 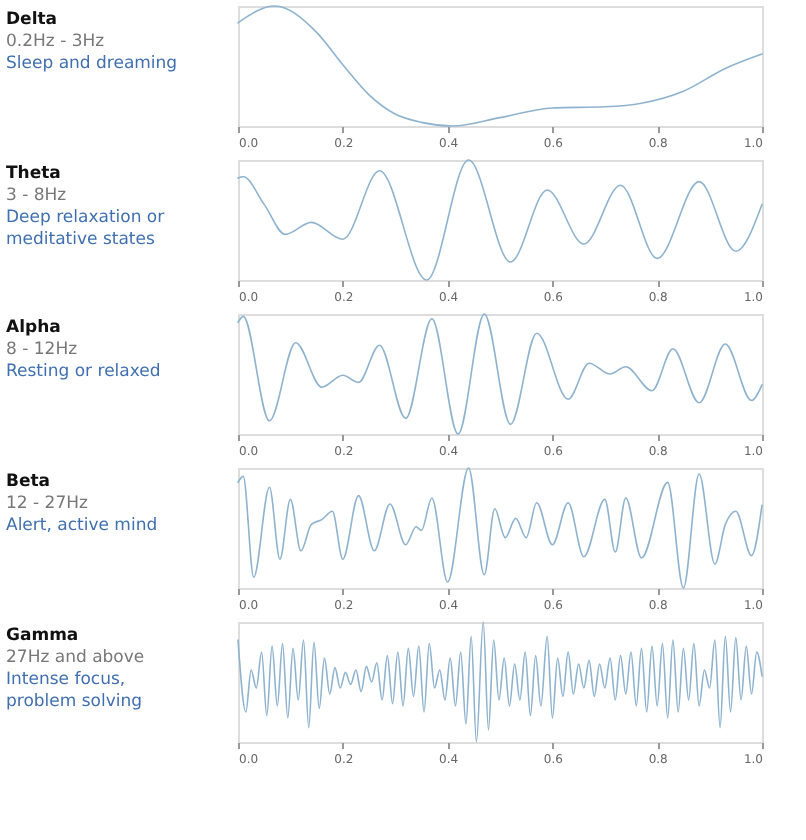 I want to click on text: 12 - 27Hz, so click(x=47, y=504).